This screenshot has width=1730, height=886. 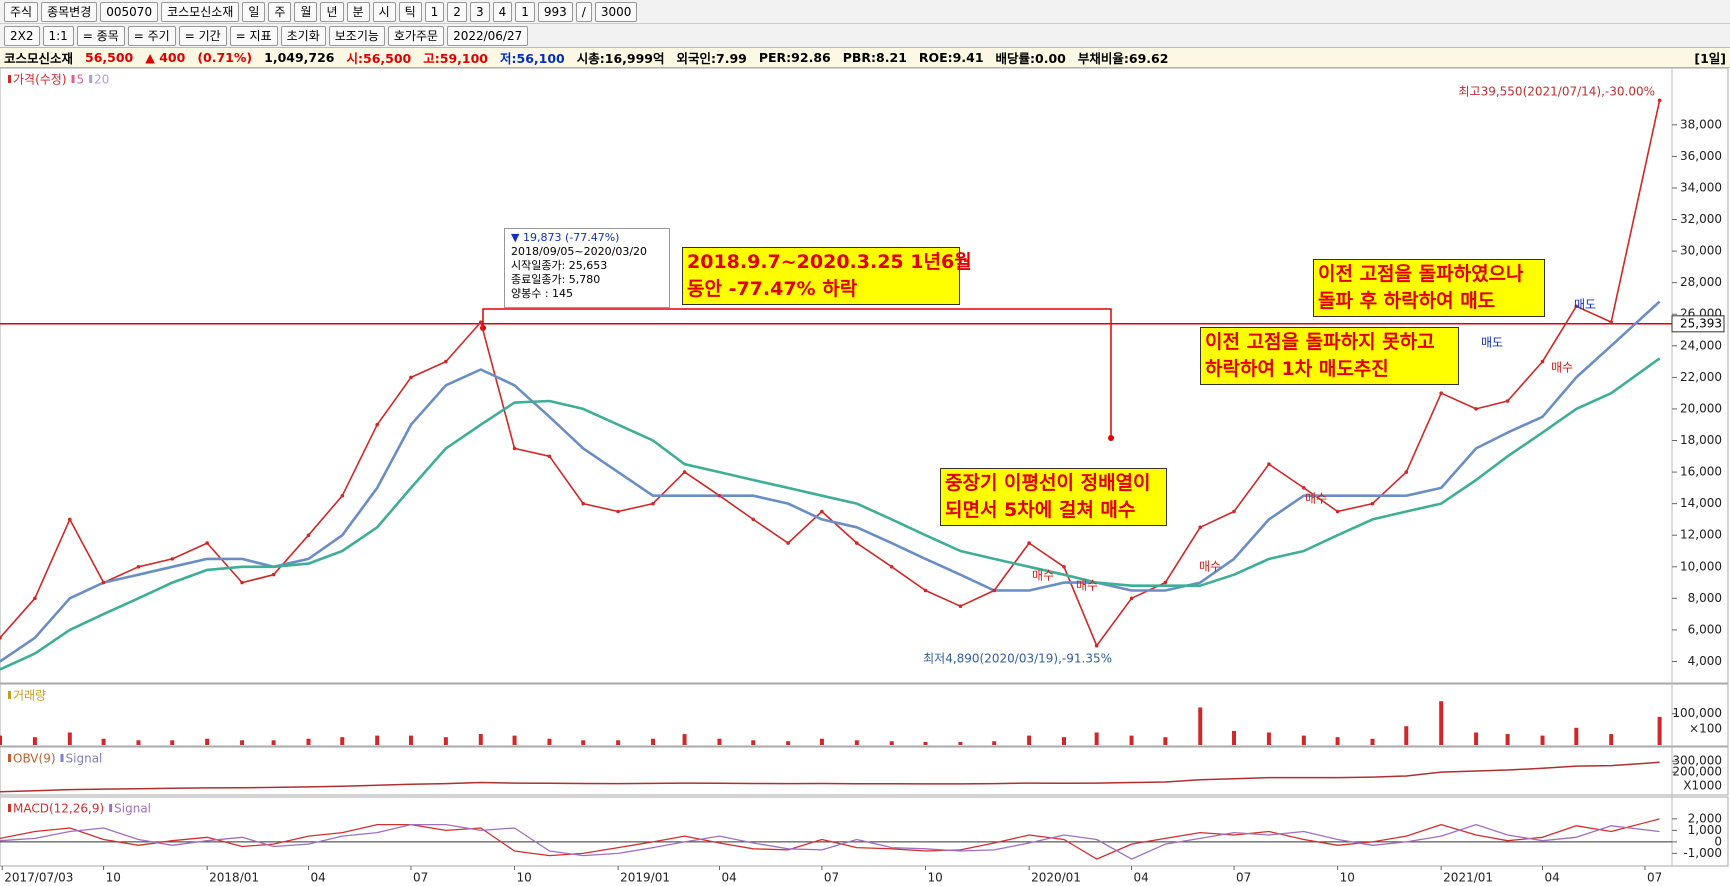 What do you see at coordinates (1701, 408) in the screenshot?
I see `y-tick-label: 20,000` at bounding box center [1701, 408].